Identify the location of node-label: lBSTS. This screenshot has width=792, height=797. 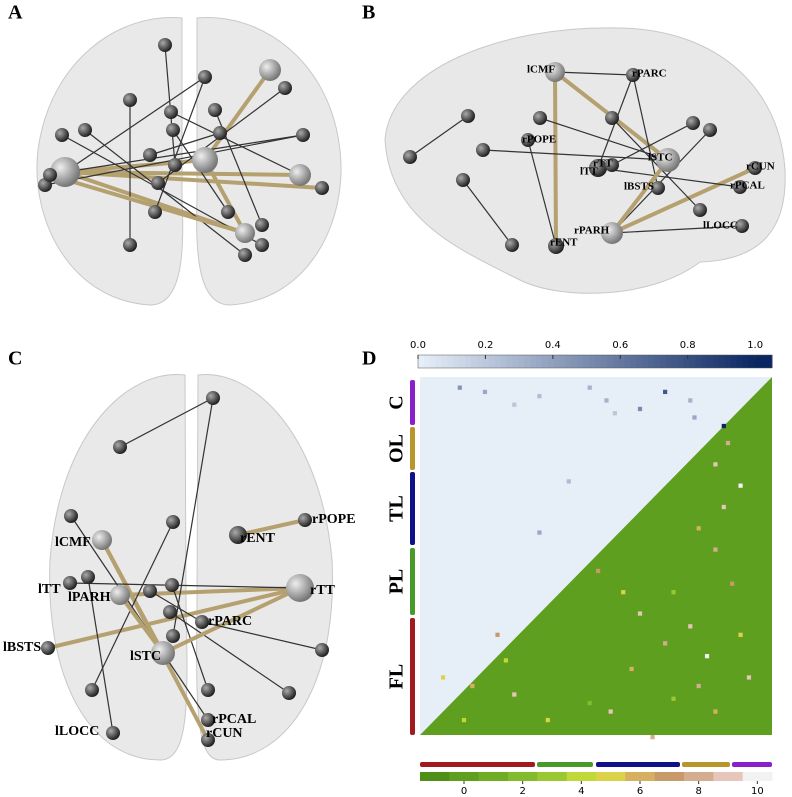
(639, 187).